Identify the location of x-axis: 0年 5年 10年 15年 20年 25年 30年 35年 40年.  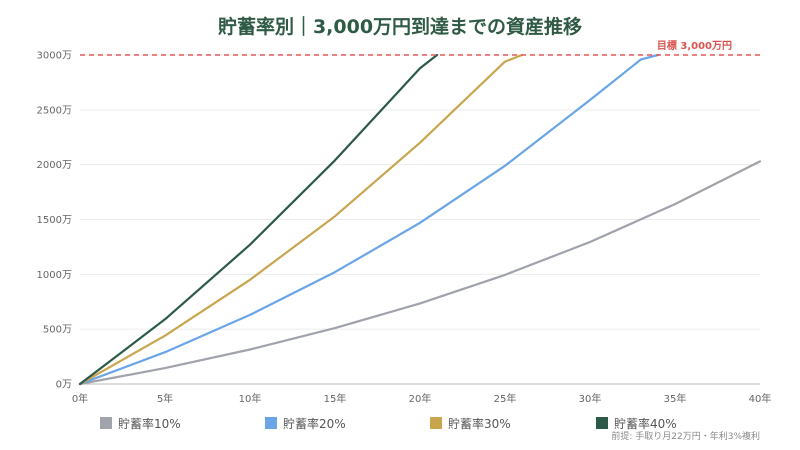
(422, 394).